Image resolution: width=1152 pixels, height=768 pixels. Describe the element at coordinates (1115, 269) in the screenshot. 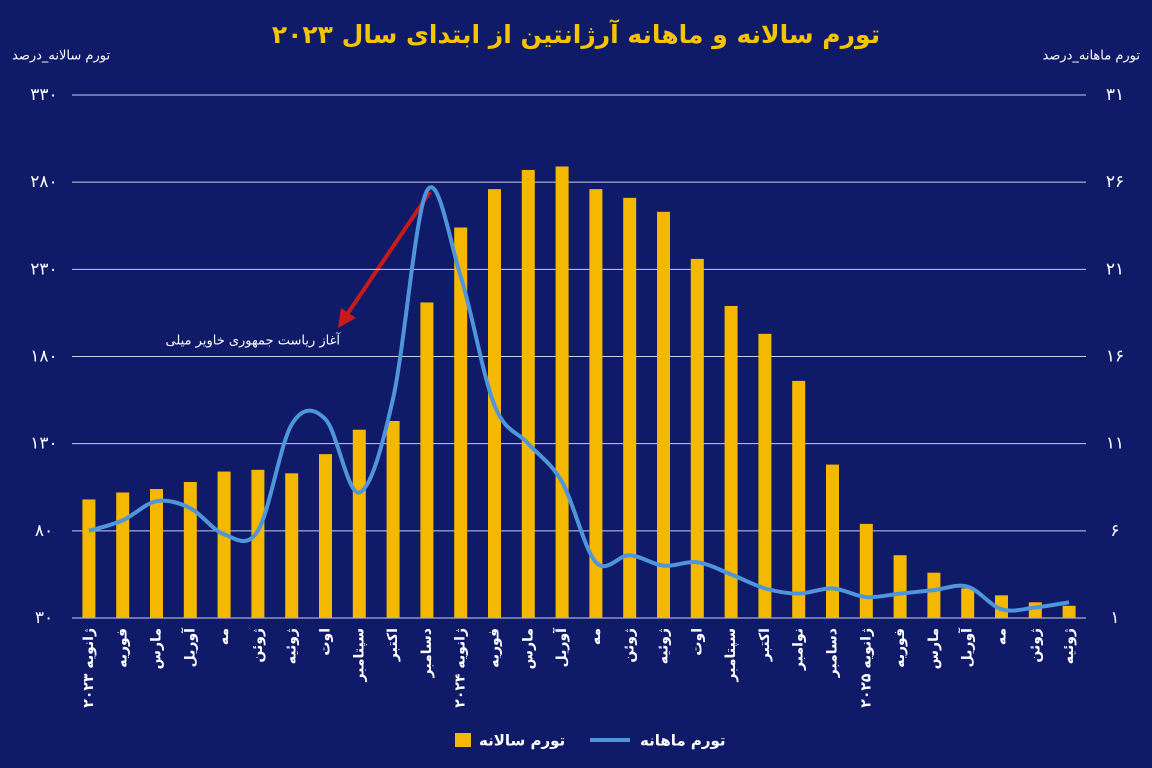

I see `y2-tick-label: ۲۱` at that location.